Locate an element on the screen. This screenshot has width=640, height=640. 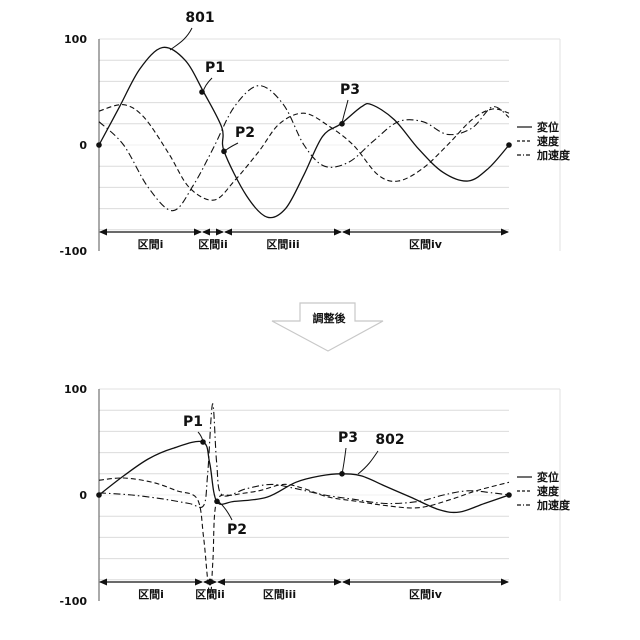
transition-label: 調整後 is located at coordinates (330, 318).